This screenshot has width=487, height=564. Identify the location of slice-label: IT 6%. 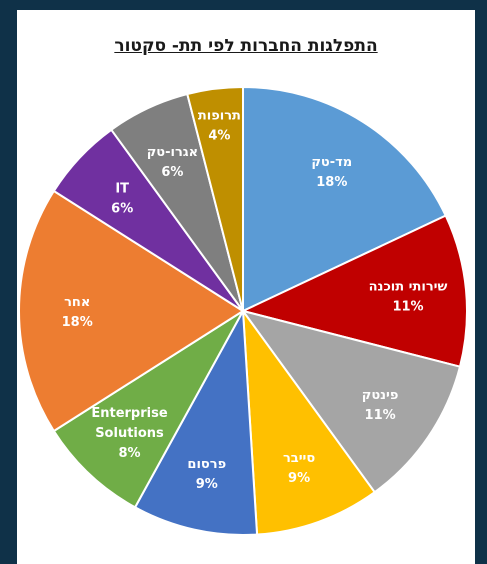
(122, 199).